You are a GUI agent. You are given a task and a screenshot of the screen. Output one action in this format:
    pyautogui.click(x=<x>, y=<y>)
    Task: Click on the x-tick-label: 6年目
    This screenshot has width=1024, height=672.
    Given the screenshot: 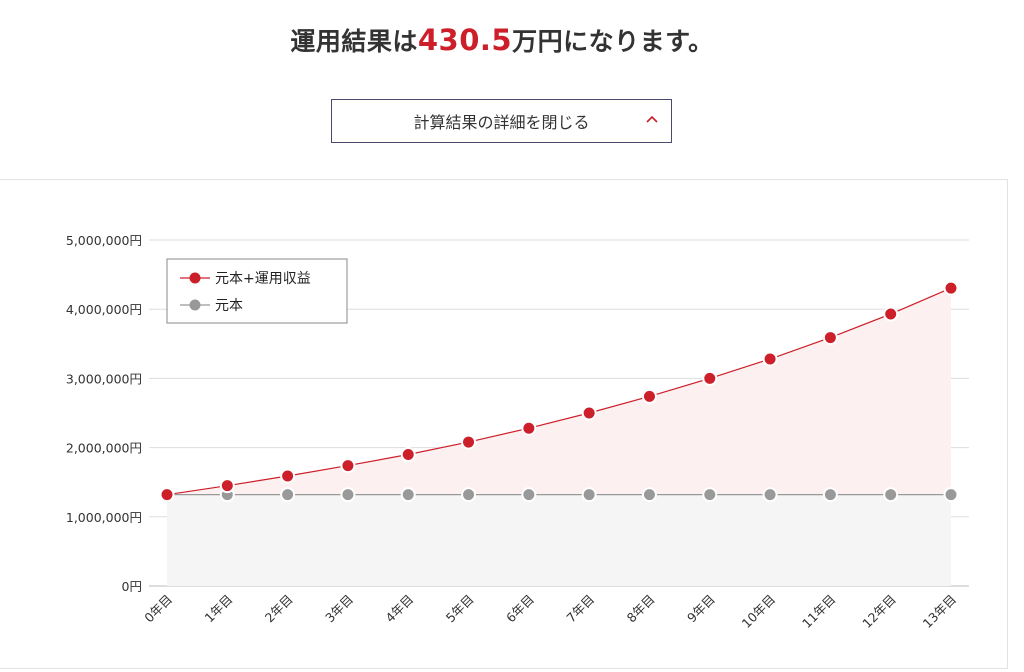 What is the action you would take?
    pyautogui.click(x=520, y=609)
    